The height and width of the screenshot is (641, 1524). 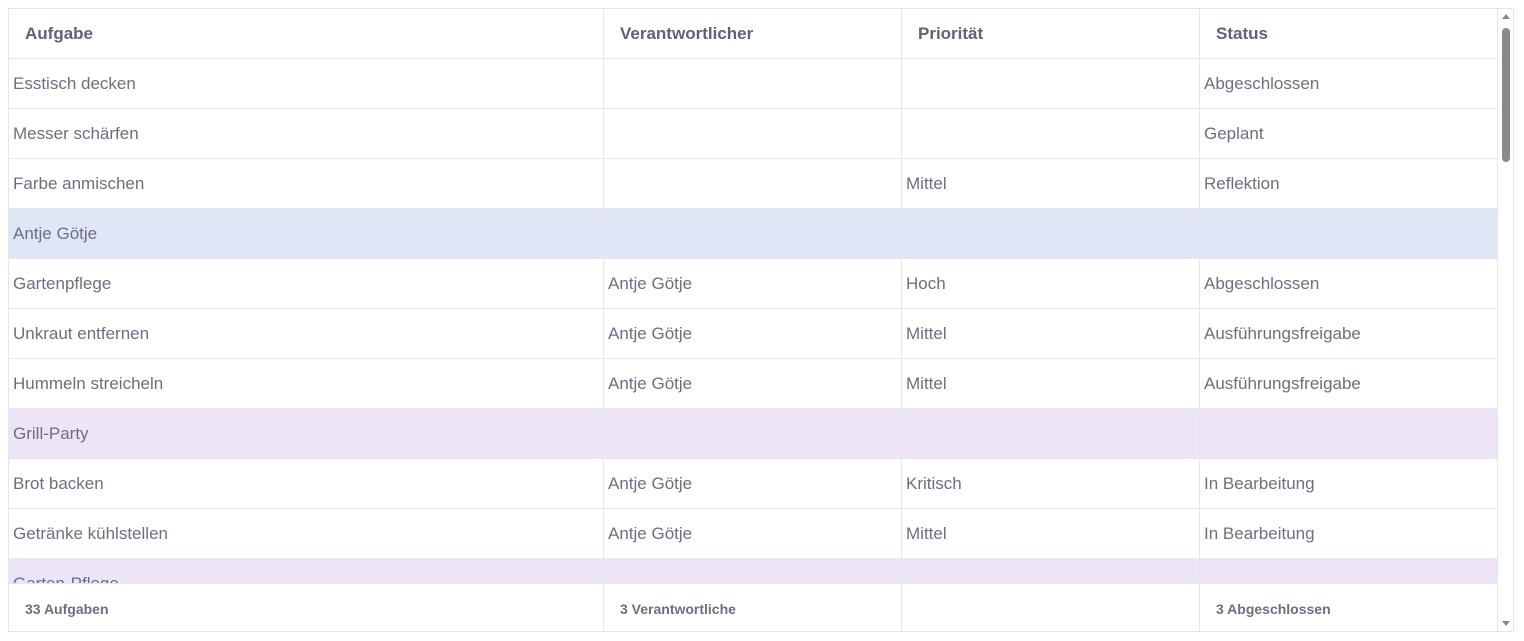 I want to click on cell: Messer schärfen, so click(x=306, y=133).